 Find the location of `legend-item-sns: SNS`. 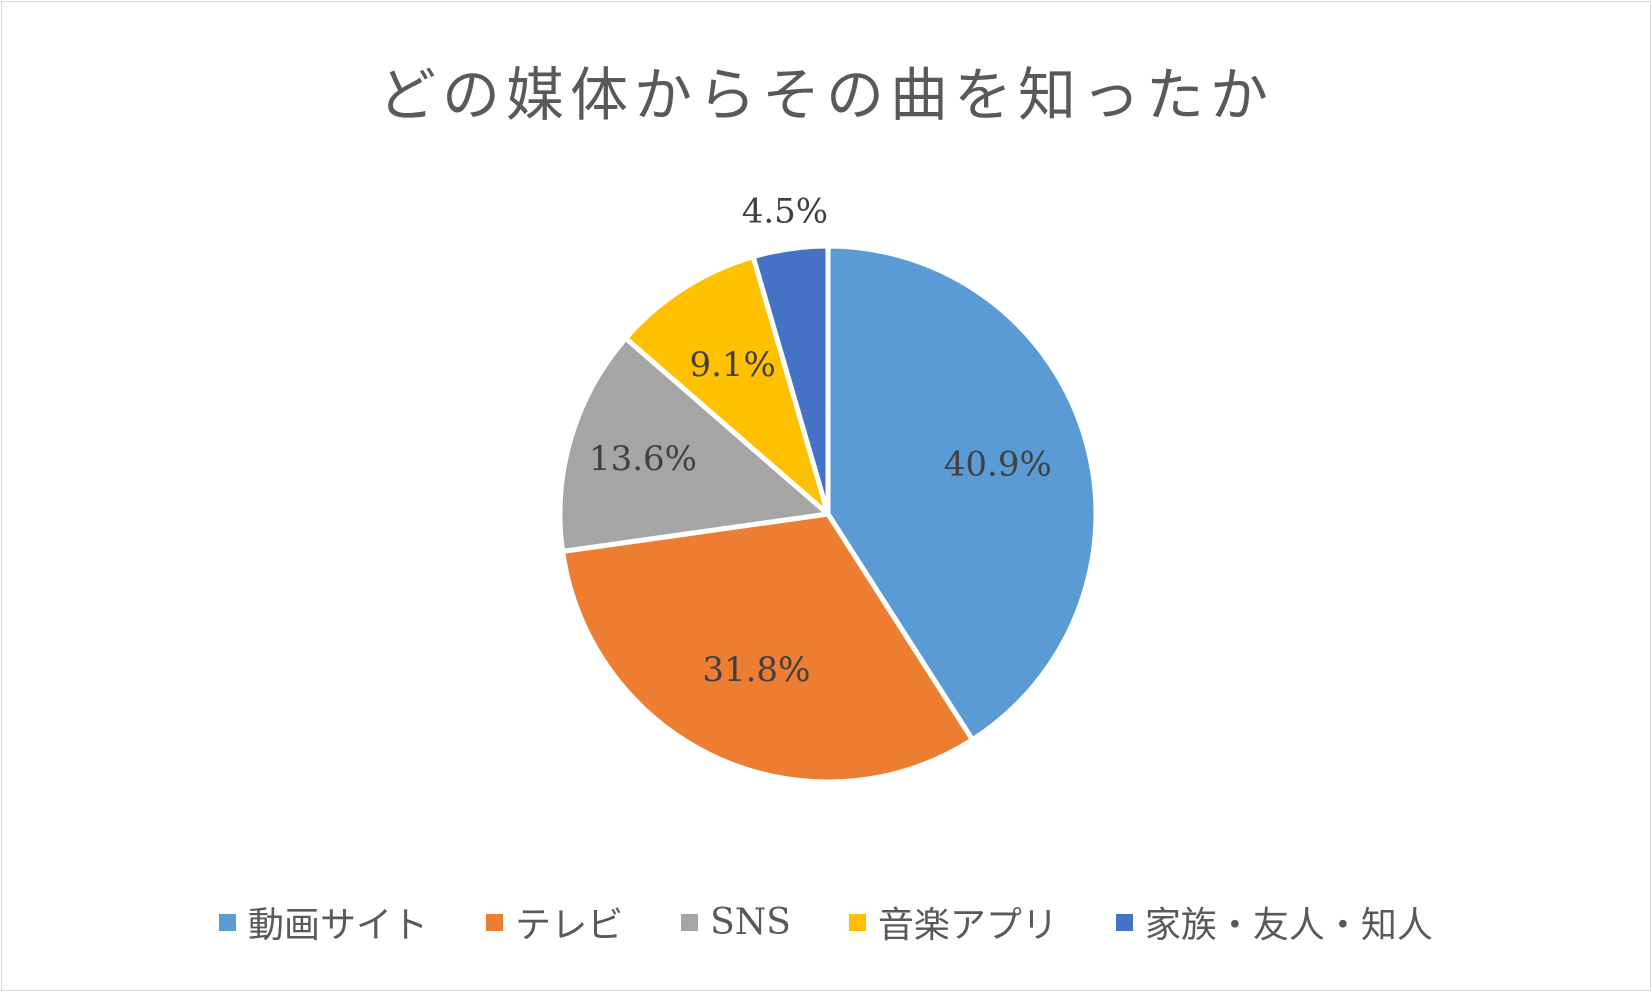

legend-item-sns: SNS is located at coordinates (736, 922).